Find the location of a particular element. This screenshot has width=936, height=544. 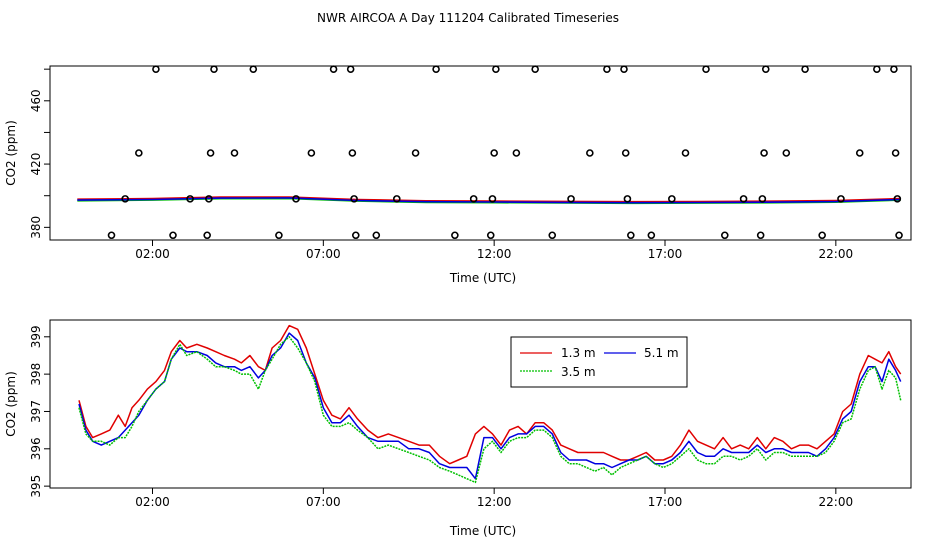

y-tick-label: 460 is located at coordinates (36, 100).